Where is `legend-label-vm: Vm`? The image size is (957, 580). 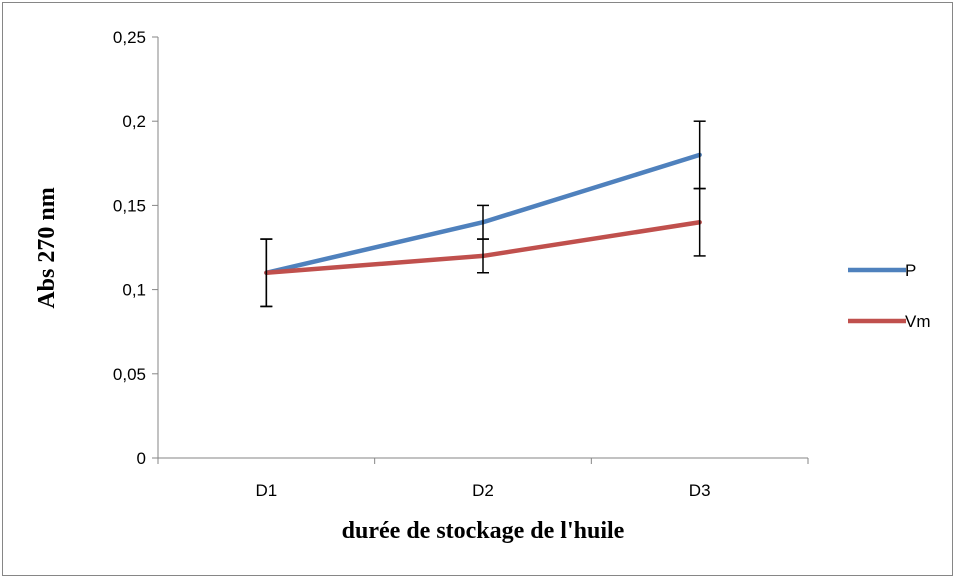 legend-label-vm: Vm is located at coordinates (918, 321).